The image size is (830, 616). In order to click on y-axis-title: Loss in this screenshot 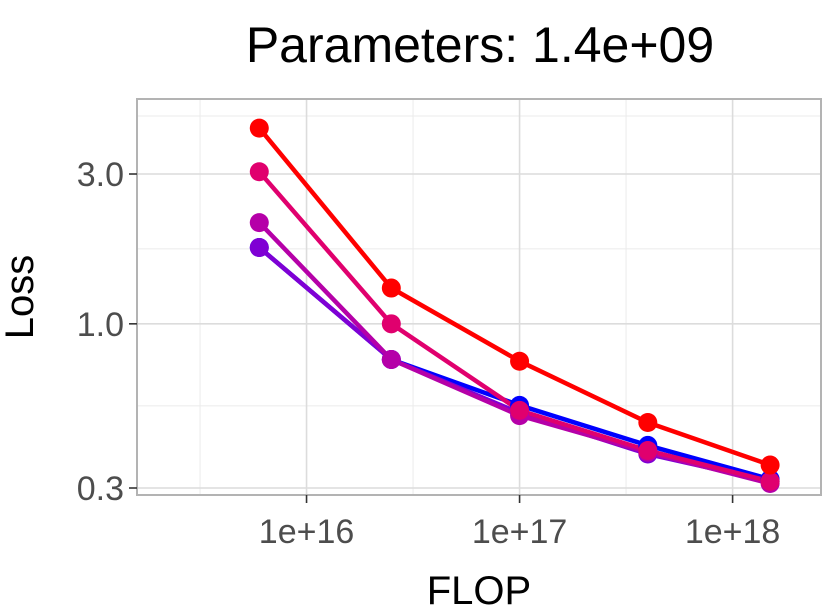, I will do `click(21, 297)`.